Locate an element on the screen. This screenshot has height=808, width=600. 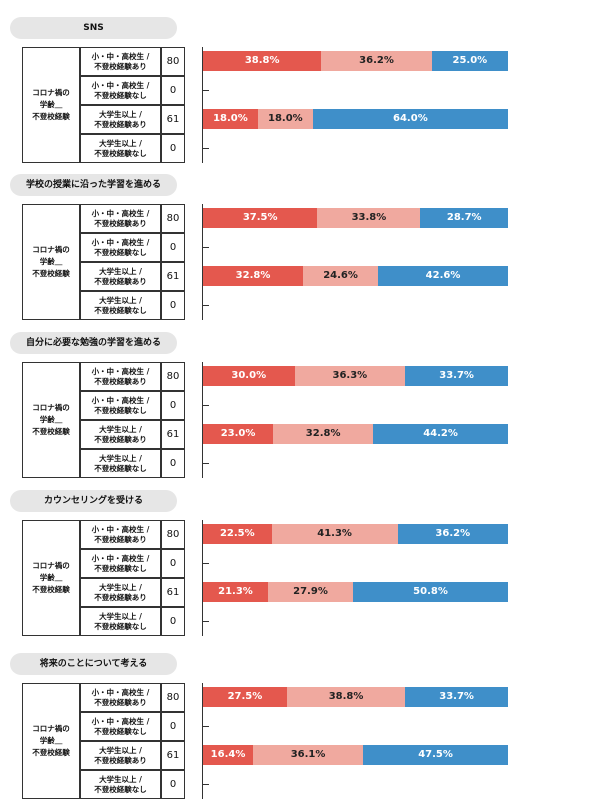
group-label-text: コロナ禍の 学齢＿ 不登校経験 is located at coordinates (51, 262).